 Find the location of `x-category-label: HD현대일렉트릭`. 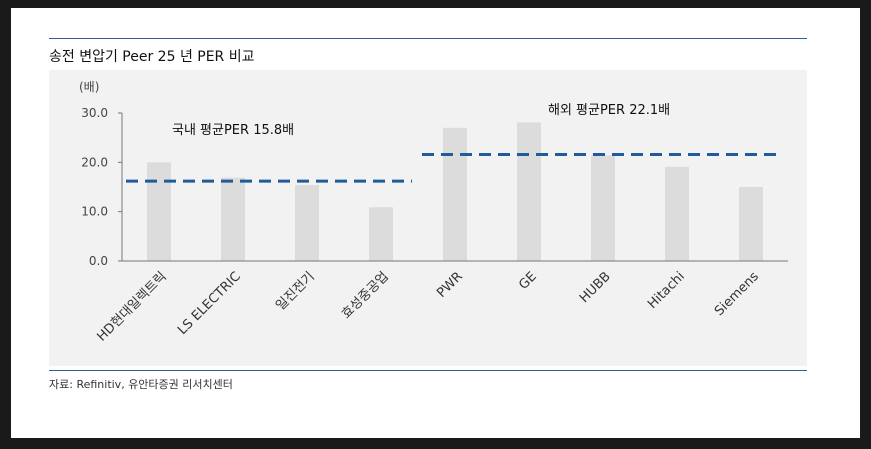

x-category-label: HD현대일렉트릭 is located at coordinates (131, 306).